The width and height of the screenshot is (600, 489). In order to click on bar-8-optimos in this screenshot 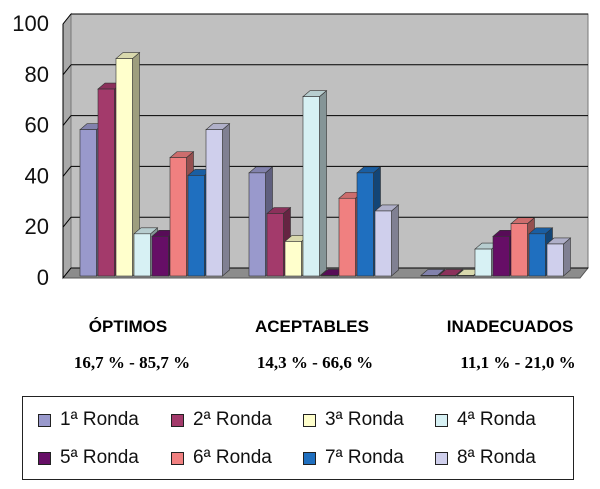, I will do `click(218, 200)`.